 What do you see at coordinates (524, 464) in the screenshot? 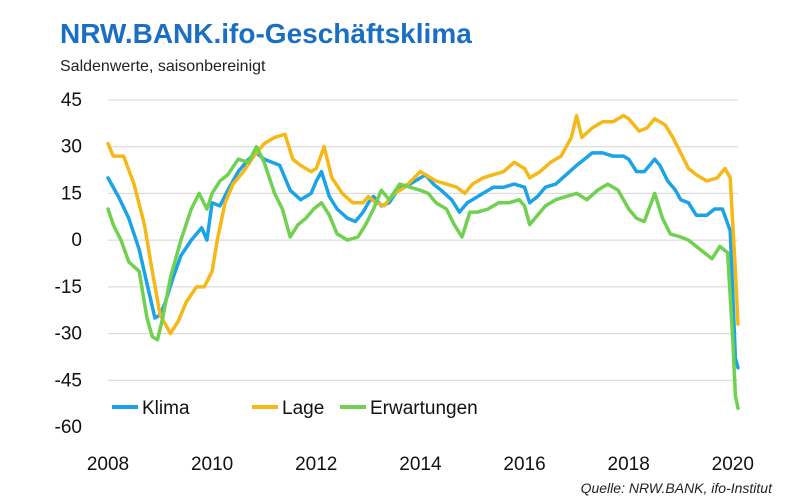
I see `x-tick-label: 2016` at bounding box center [524, 464].